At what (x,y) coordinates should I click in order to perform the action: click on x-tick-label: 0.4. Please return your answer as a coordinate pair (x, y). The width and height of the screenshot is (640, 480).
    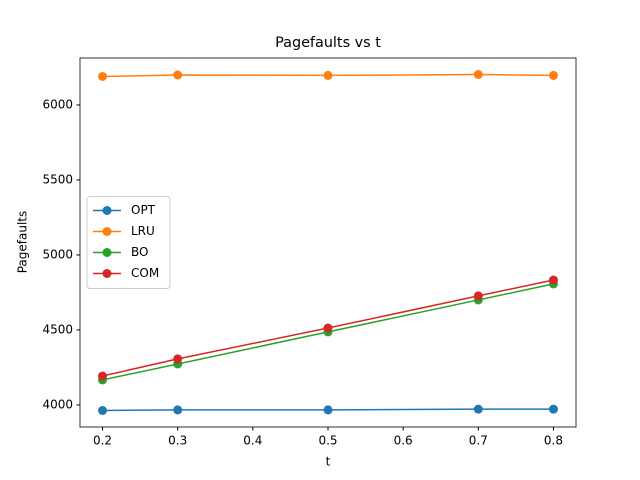
    Looking at the image, I should click on (252, 441).